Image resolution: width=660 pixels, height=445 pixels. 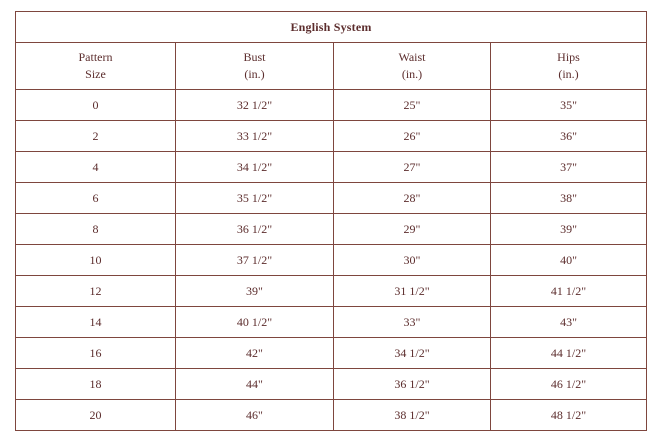 What do you see at coordinates (254, 105) in the screenshot?
I see `cell-bust: 32 1/2"` at bounding box center [254, 105].